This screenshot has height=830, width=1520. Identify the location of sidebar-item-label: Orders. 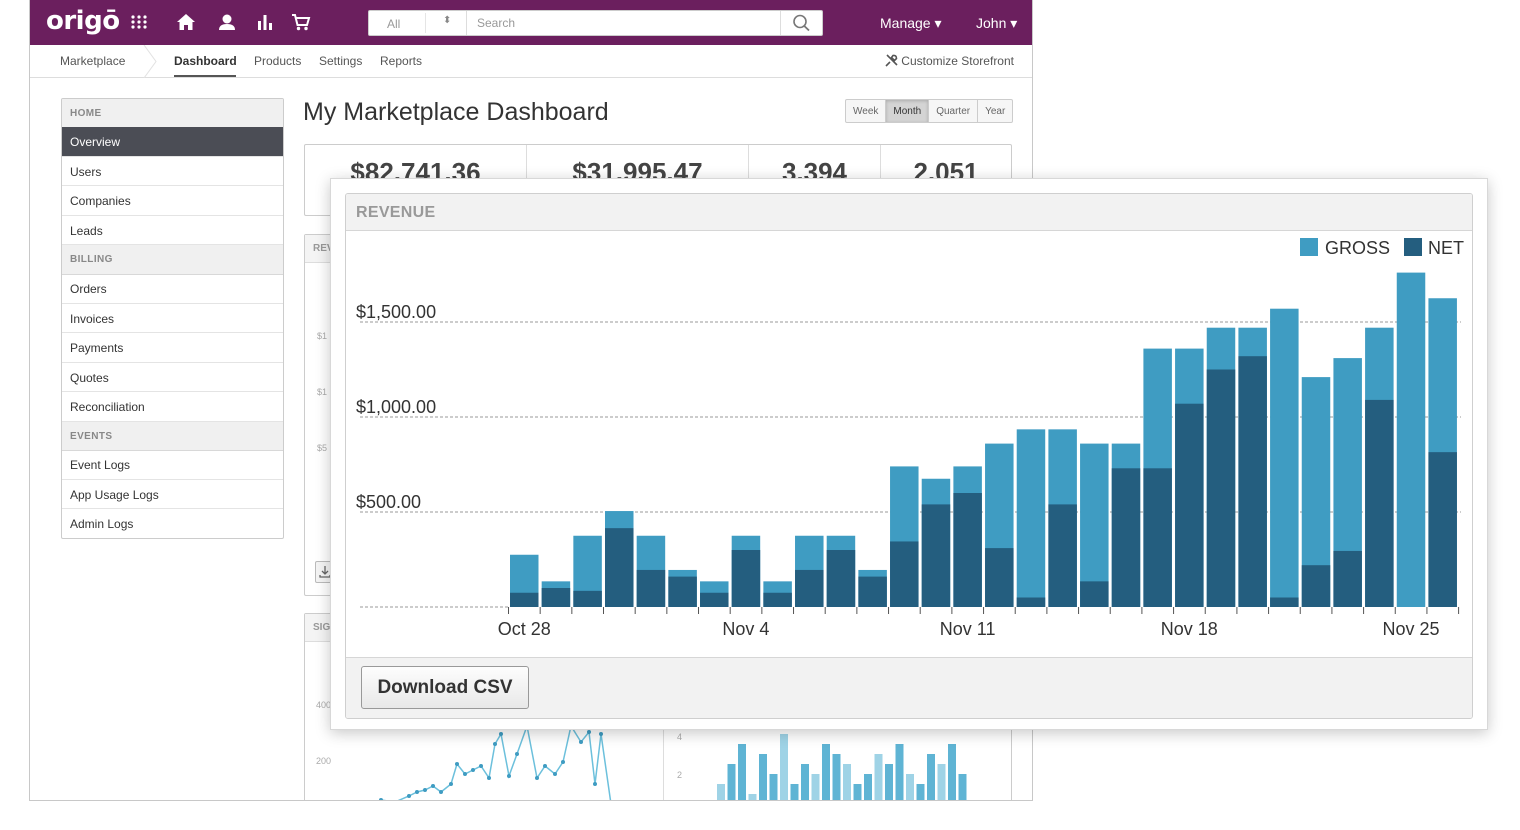
(88, 289).